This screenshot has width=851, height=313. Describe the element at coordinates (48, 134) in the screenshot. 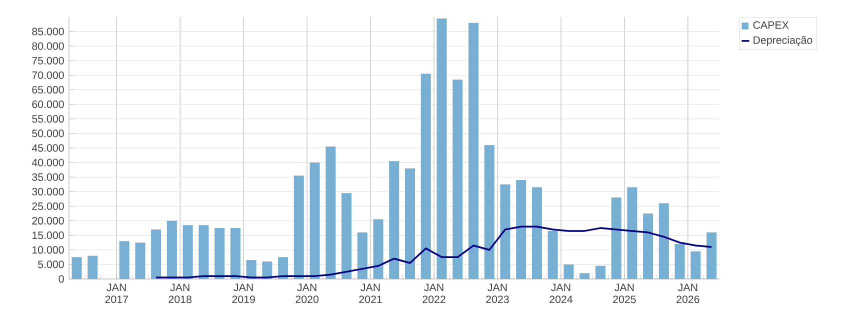

I see `y-tick-label: 50.000` at that location.